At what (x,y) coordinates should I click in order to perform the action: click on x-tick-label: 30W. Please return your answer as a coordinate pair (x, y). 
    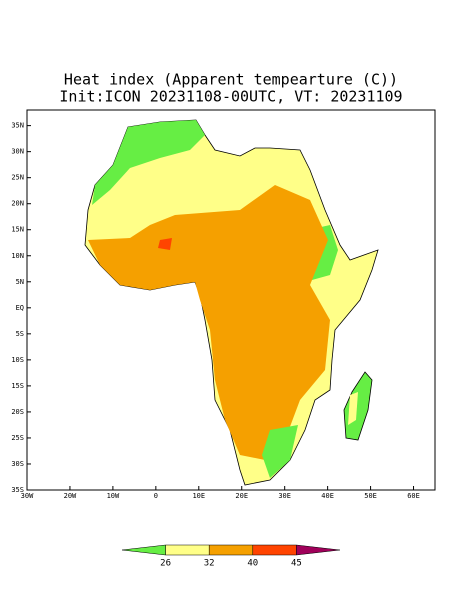
    Looking at the image, I should click on (27, 496).